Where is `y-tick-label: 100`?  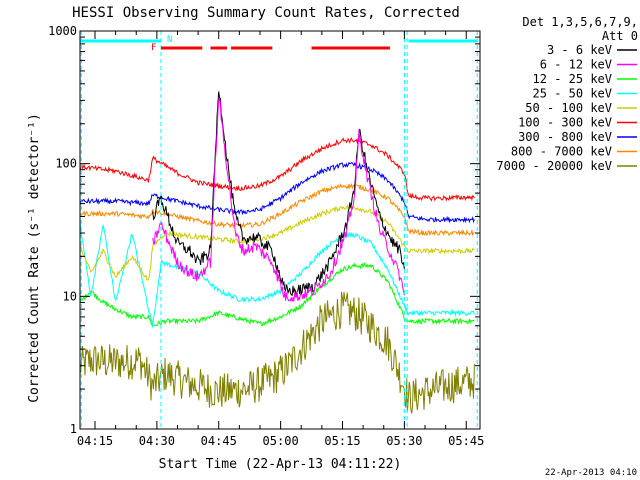
y-tick-label: 100 is located at coordinates (66, 164).